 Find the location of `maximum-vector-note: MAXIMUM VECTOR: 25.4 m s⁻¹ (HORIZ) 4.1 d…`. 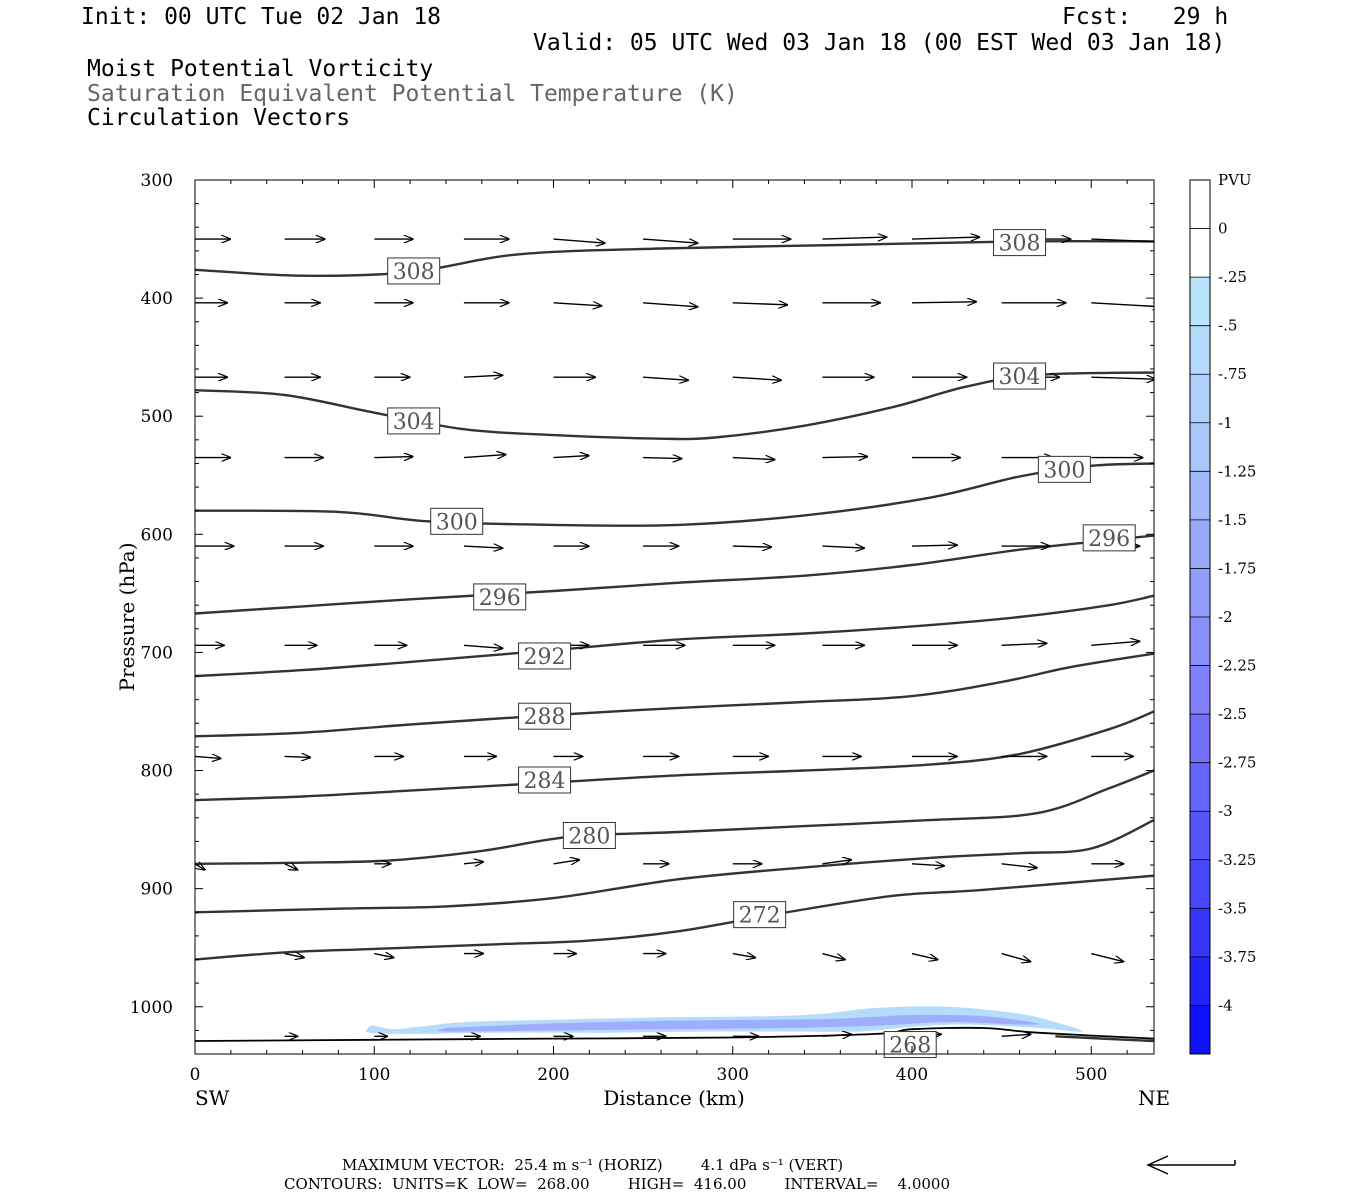

maximum-vector-note: MAXIMUM VECTOR: 25.4 m s⁻¹ (HORIZ) 4.1 d… is located at coordinates (593, 1165).